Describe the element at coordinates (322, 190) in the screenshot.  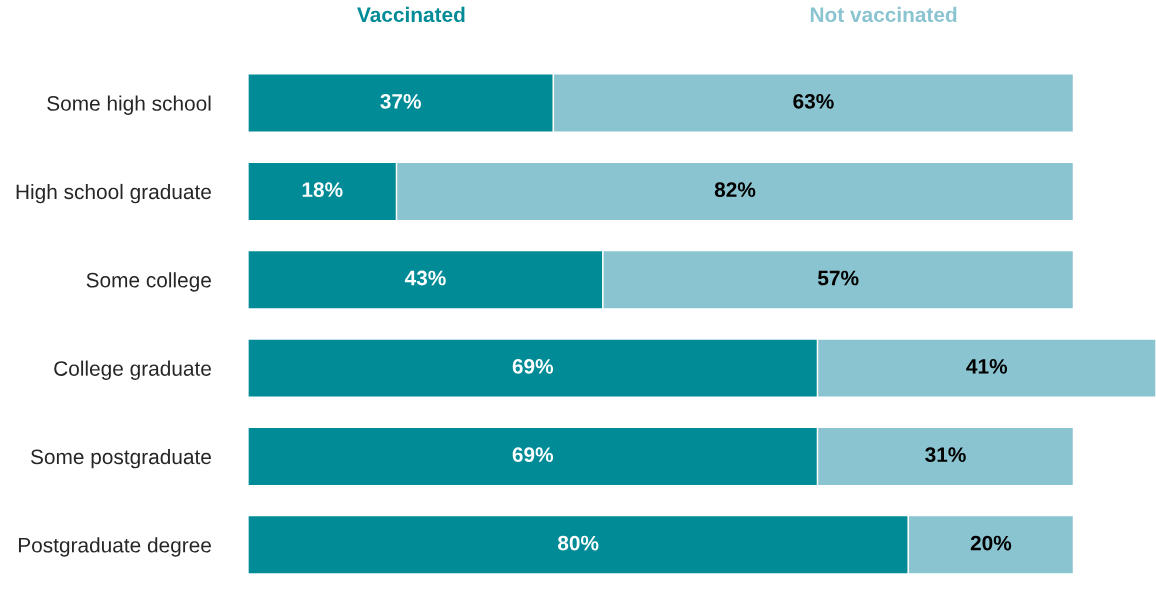
I see `data-label: 18%` at that location.